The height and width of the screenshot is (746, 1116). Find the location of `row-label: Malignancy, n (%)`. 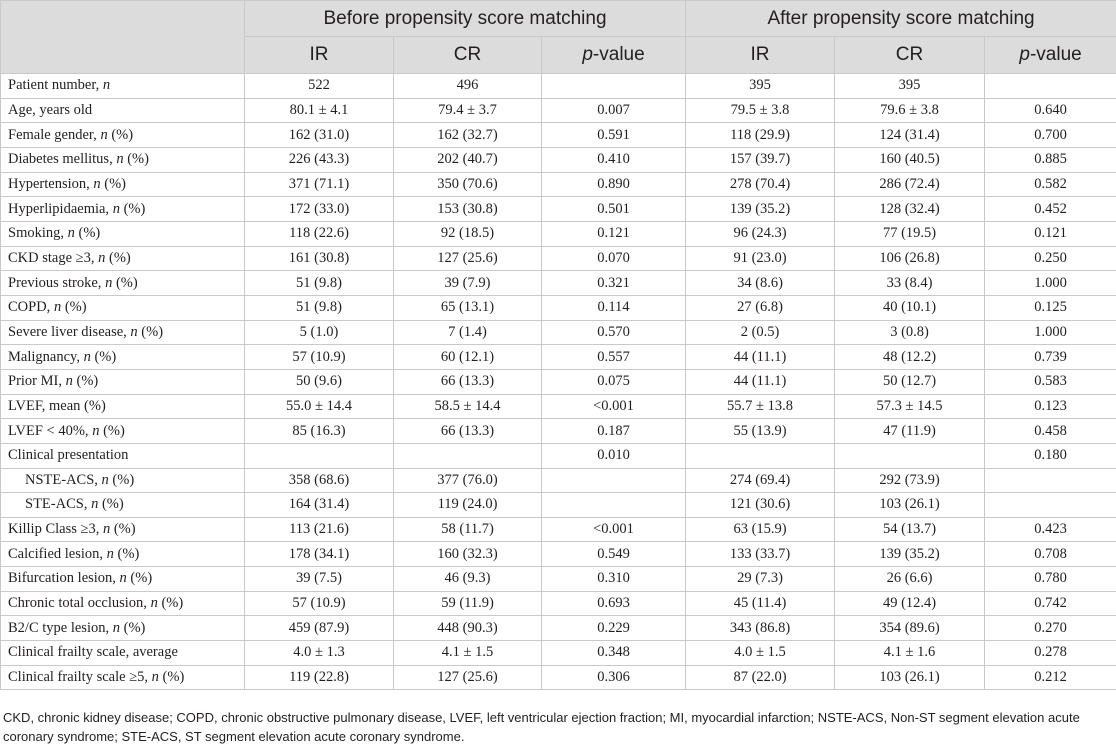

row-label: Malignancy, n (%) is located at coordinates (123, 357).